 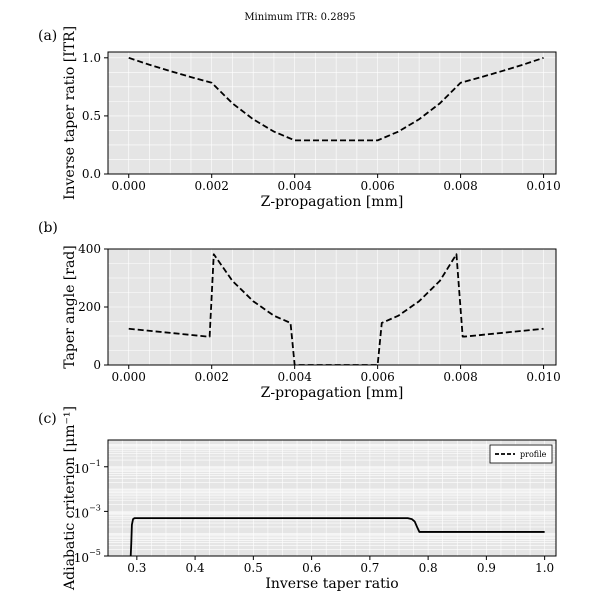 What do you see at coordinates (486, 568) in the screenshot?
I see `x-tick-label: 0.9` at bounding box center [486, 568].